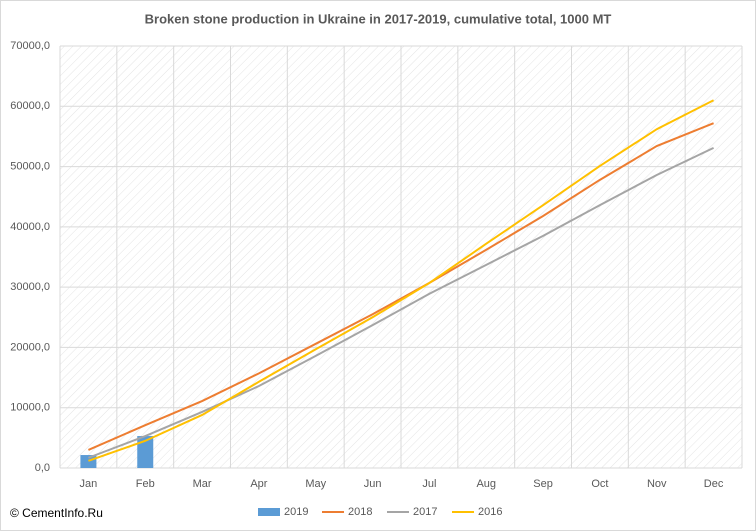 The width and height of the screenshot is (756, 531). I want to click on x-tick-label: Oct, so click(599, 484).